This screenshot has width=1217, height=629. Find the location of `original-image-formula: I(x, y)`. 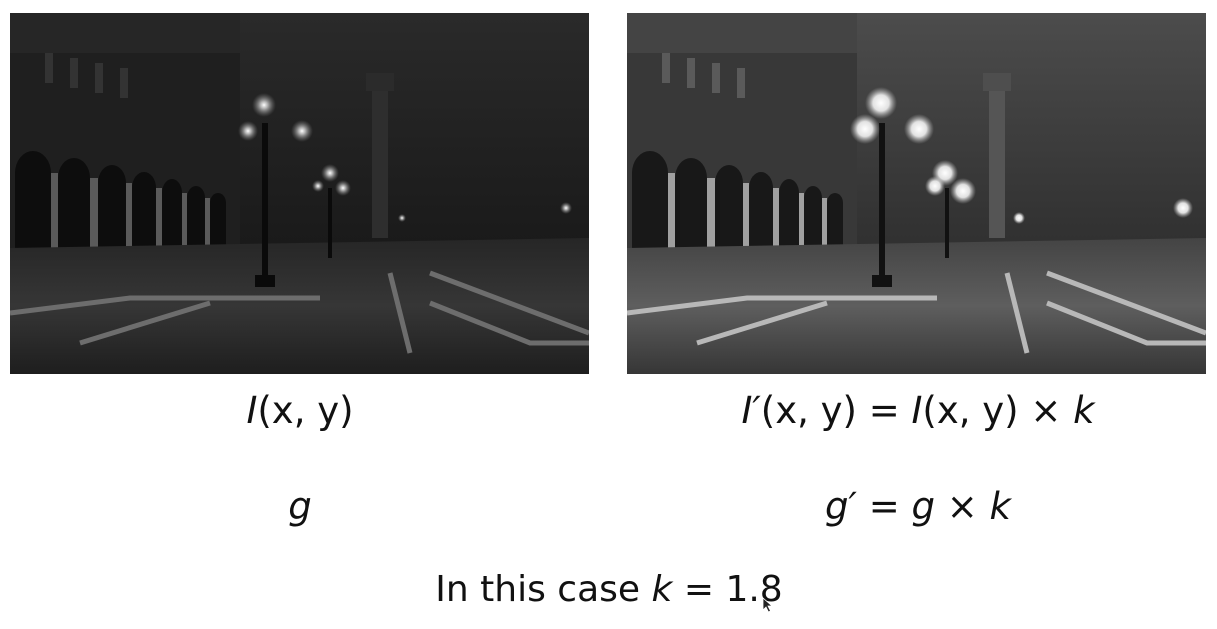

original-image-formula: I(x, y) is located at coordinates (299, 410).